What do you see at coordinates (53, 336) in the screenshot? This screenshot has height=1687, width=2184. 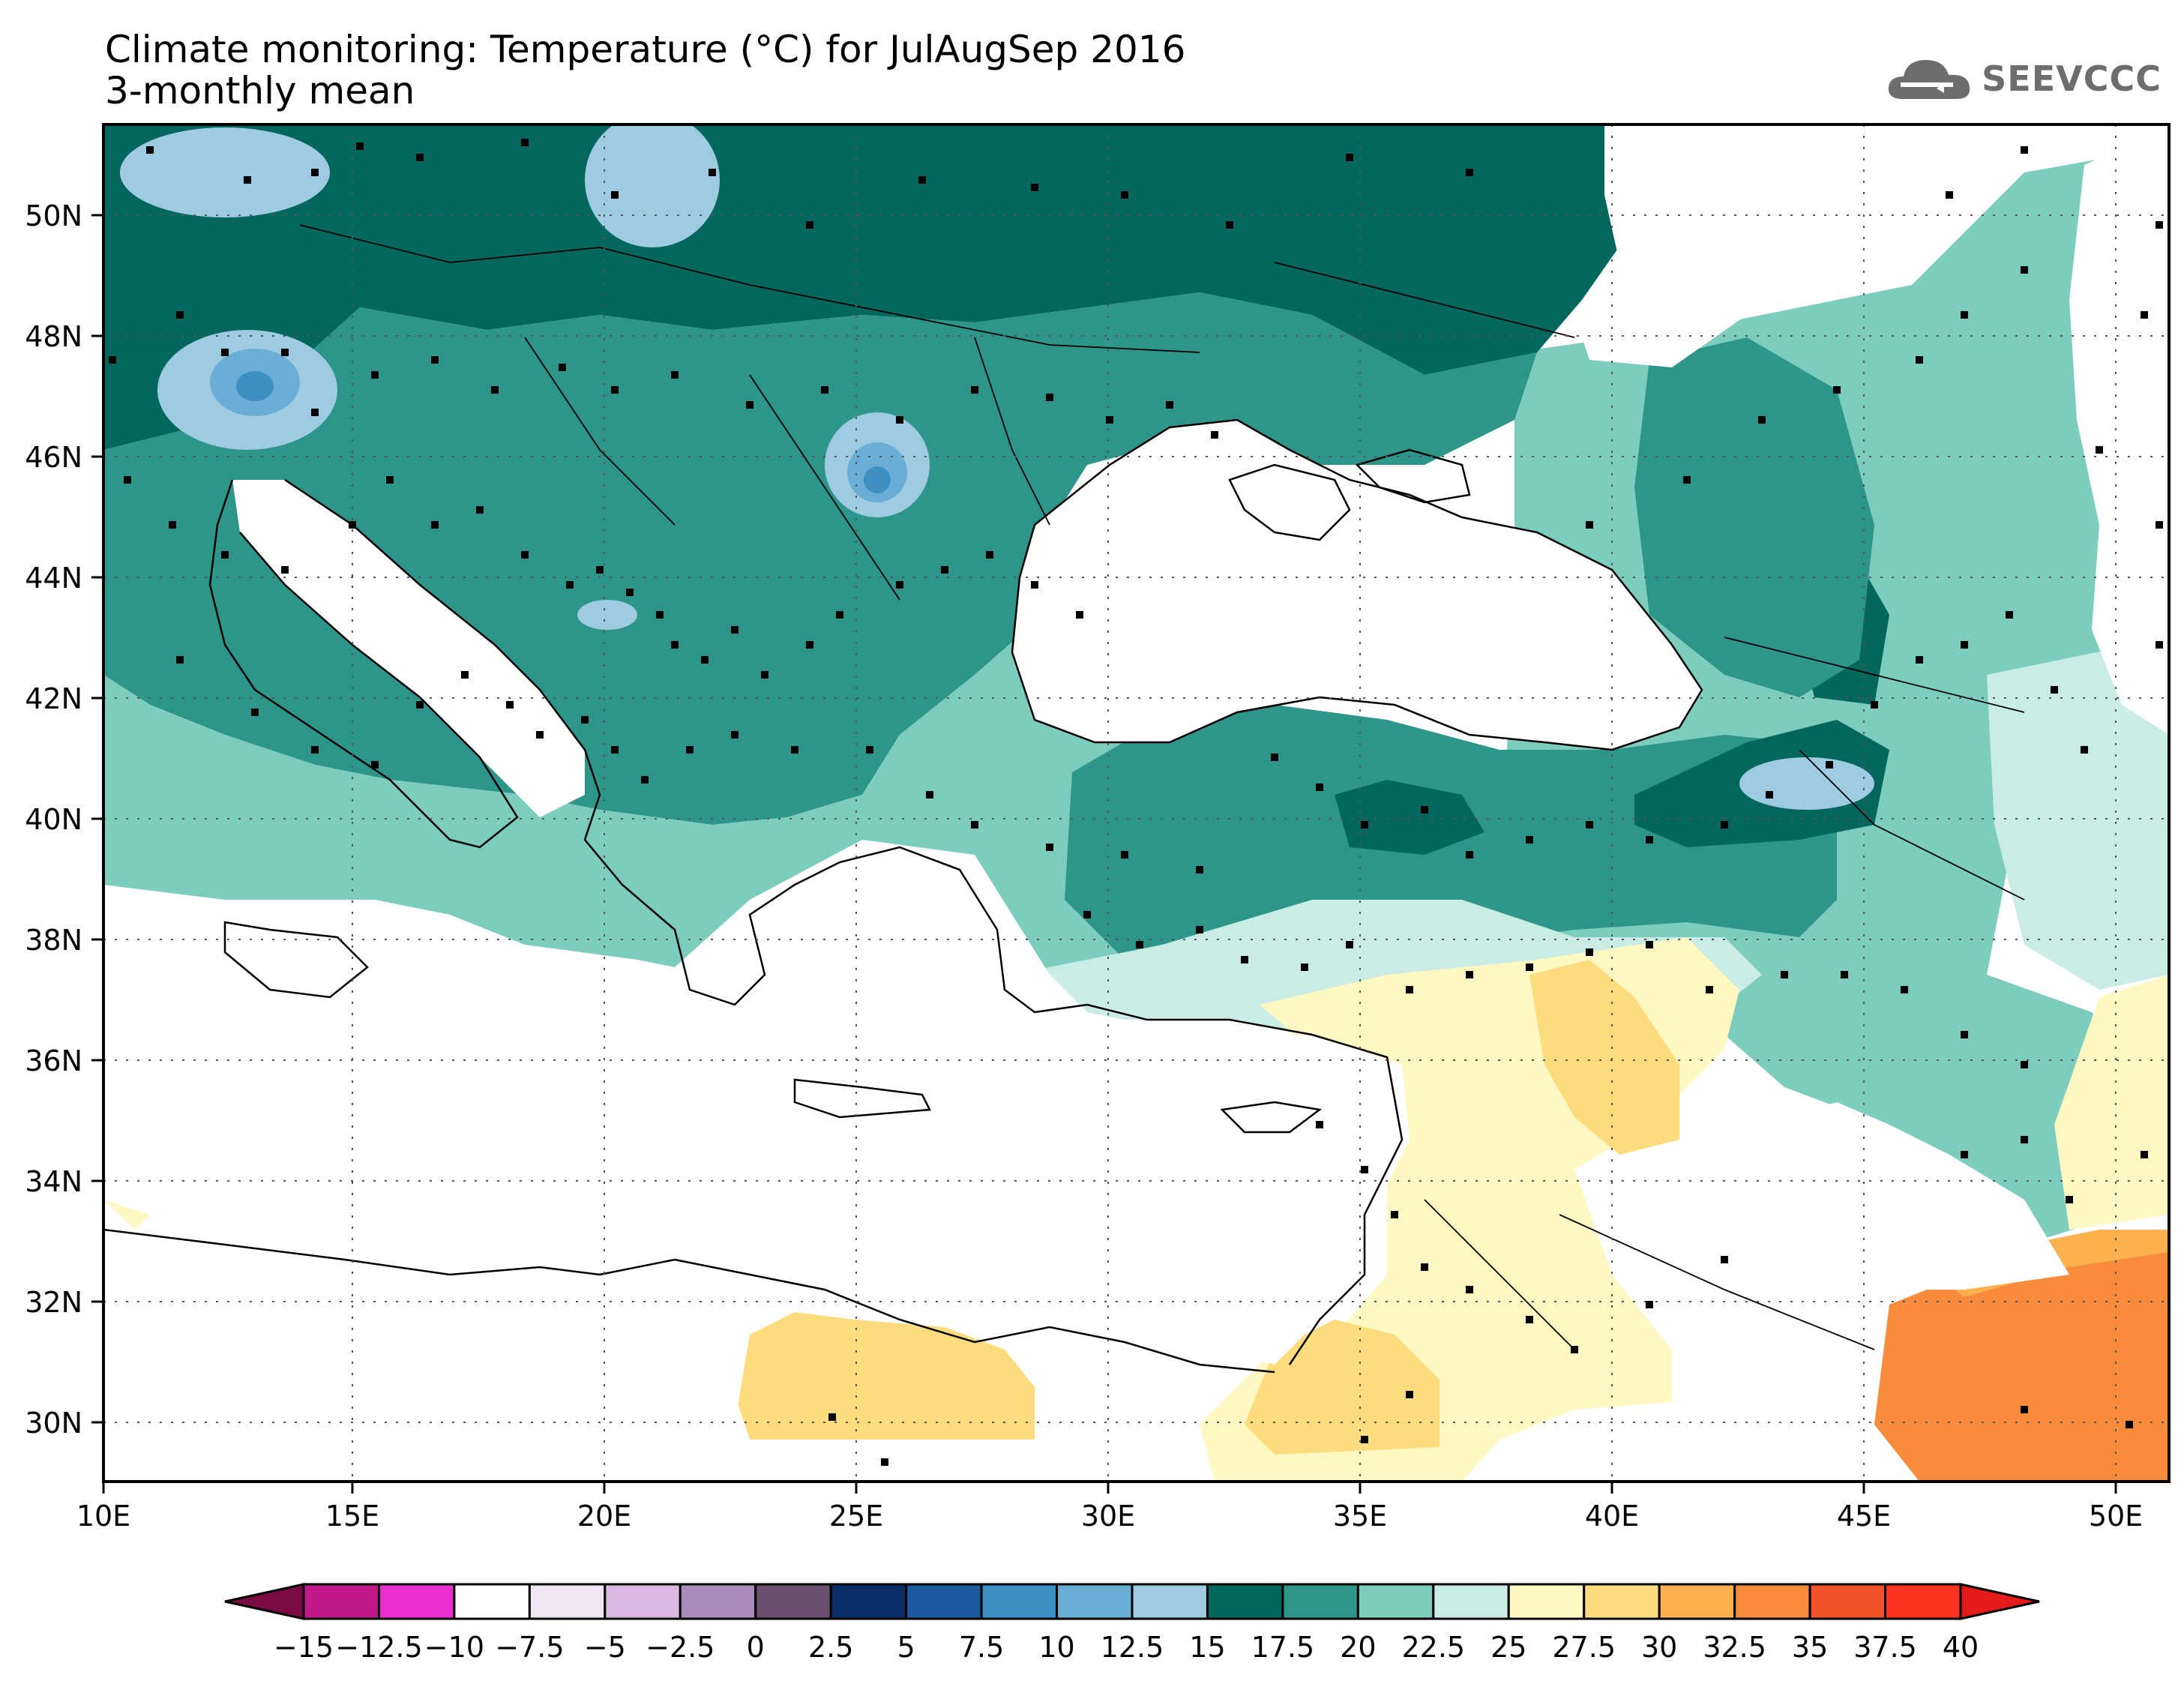 I see `lat-label: 48N` at bounding box center [53, 336].